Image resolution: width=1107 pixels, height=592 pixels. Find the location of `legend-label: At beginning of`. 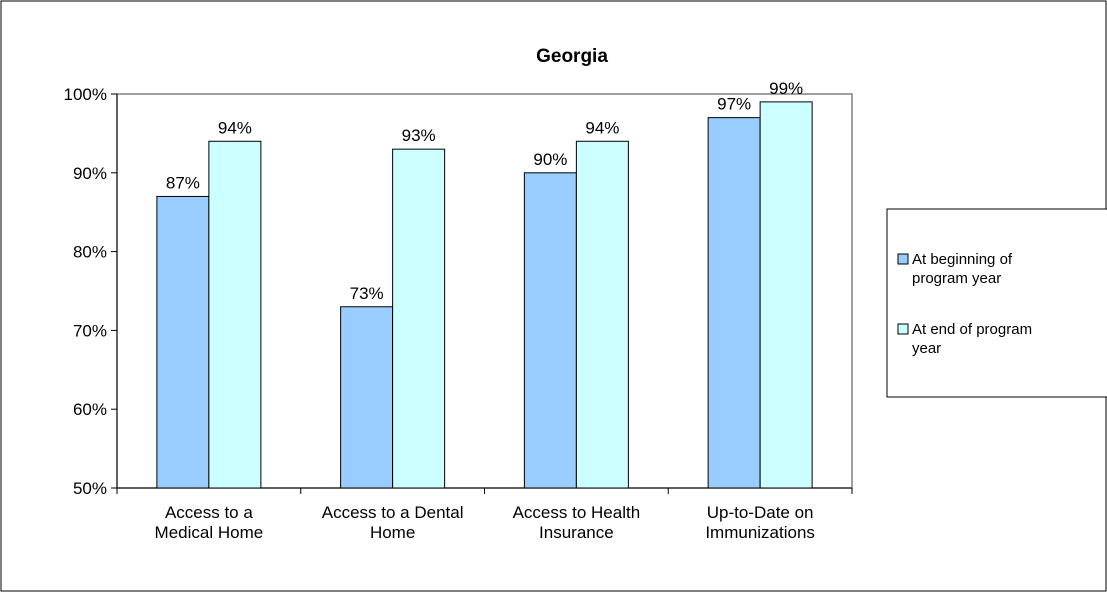

legend-label: At beginning of is located at coordinates (962, 259).